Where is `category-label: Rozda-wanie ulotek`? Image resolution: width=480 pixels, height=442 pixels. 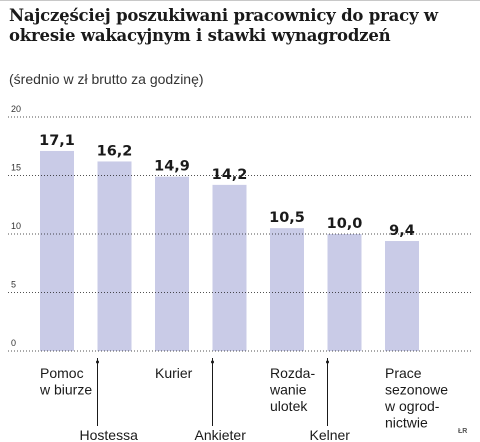
category-label: Rozda-wanie ulotek is located at coordinates (292, 389).